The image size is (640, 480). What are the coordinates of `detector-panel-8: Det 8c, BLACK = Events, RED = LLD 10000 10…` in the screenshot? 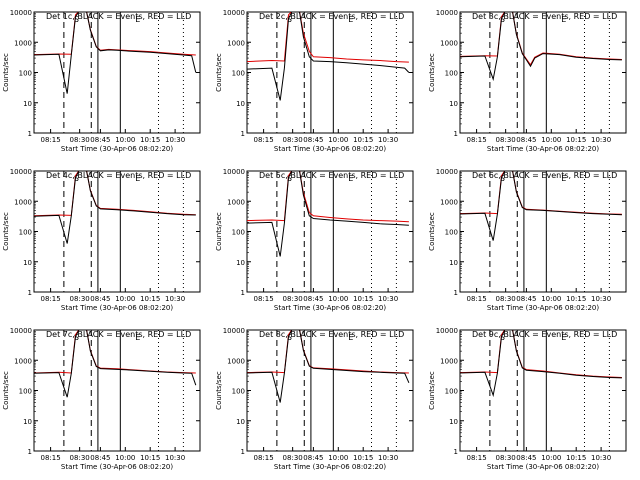 It's located at (314, 399).